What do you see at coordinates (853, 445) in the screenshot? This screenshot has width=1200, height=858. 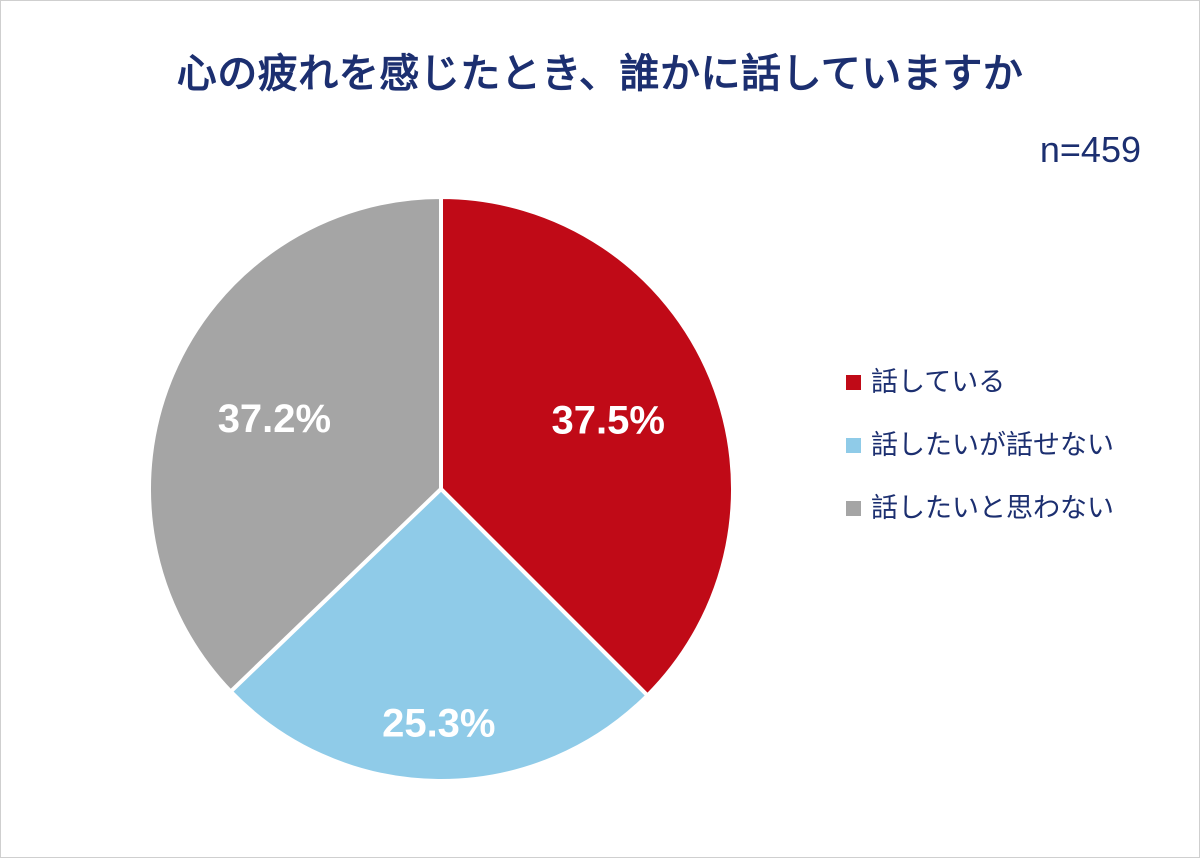 I see `legend-swatch-blue` at bounding box center [853, 445].